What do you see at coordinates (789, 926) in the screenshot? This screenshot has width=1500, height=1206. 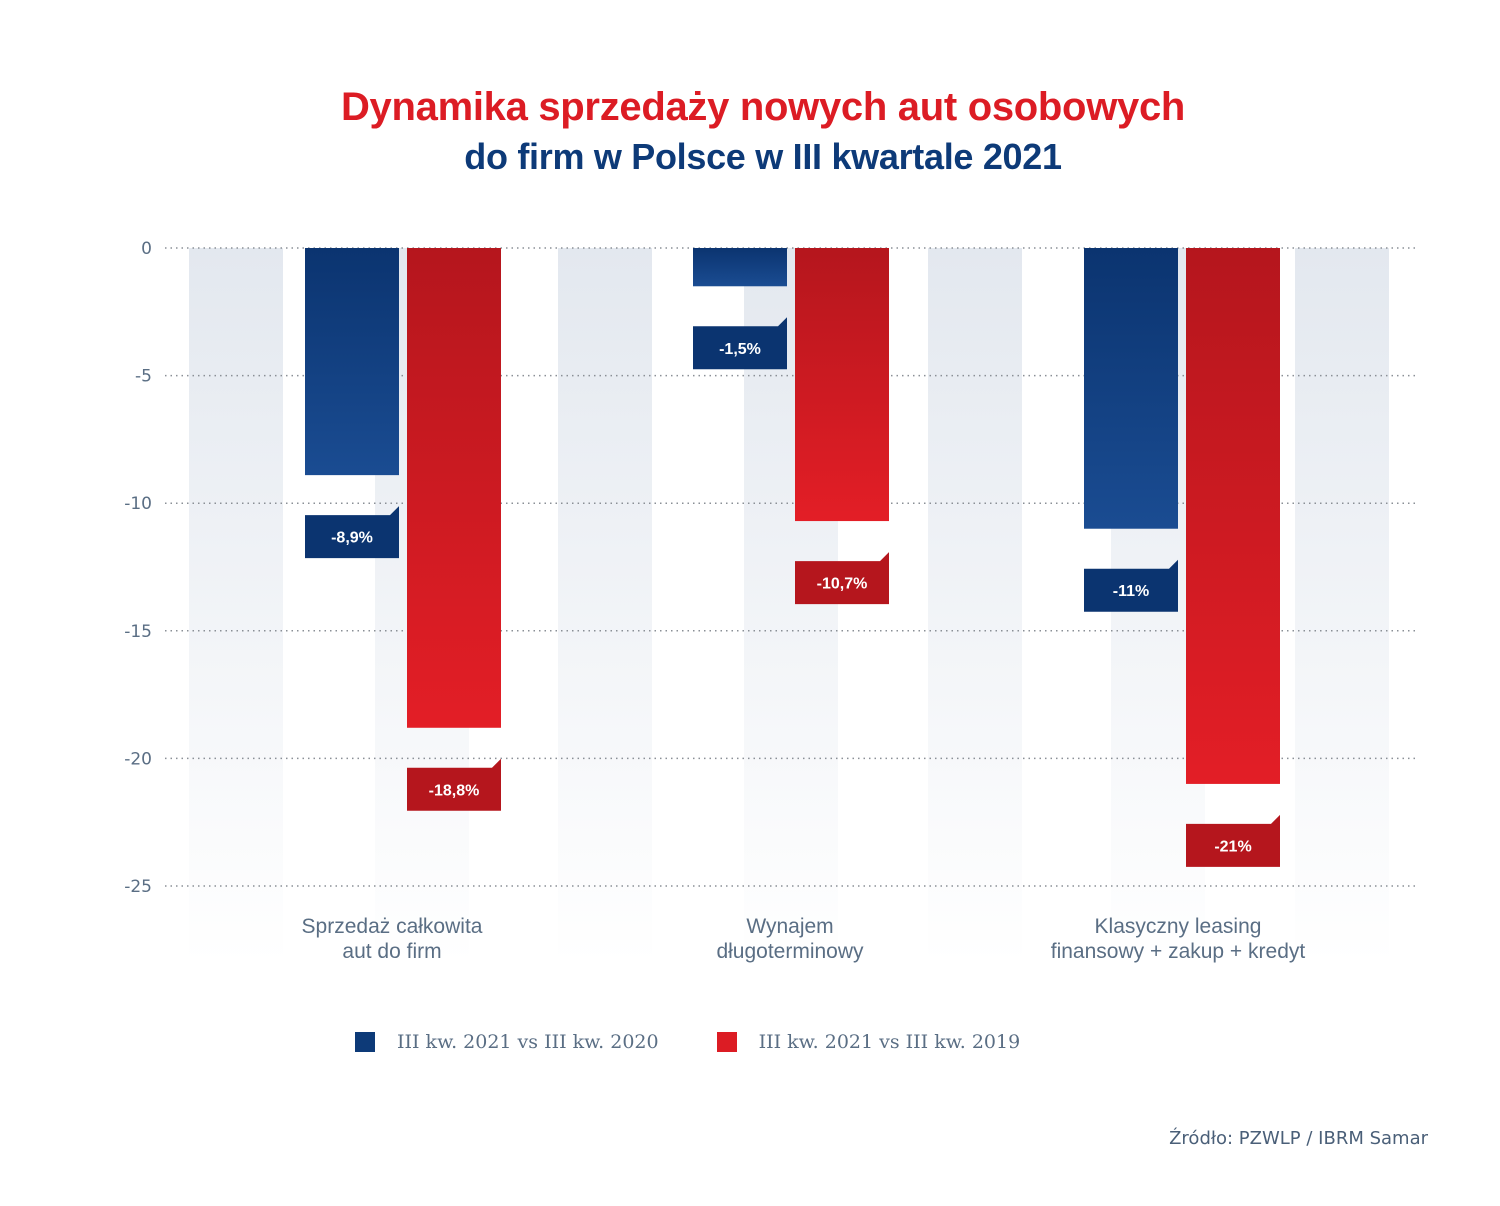 I see `x-category-label: Wynajem` at bounding box center [789, 926].